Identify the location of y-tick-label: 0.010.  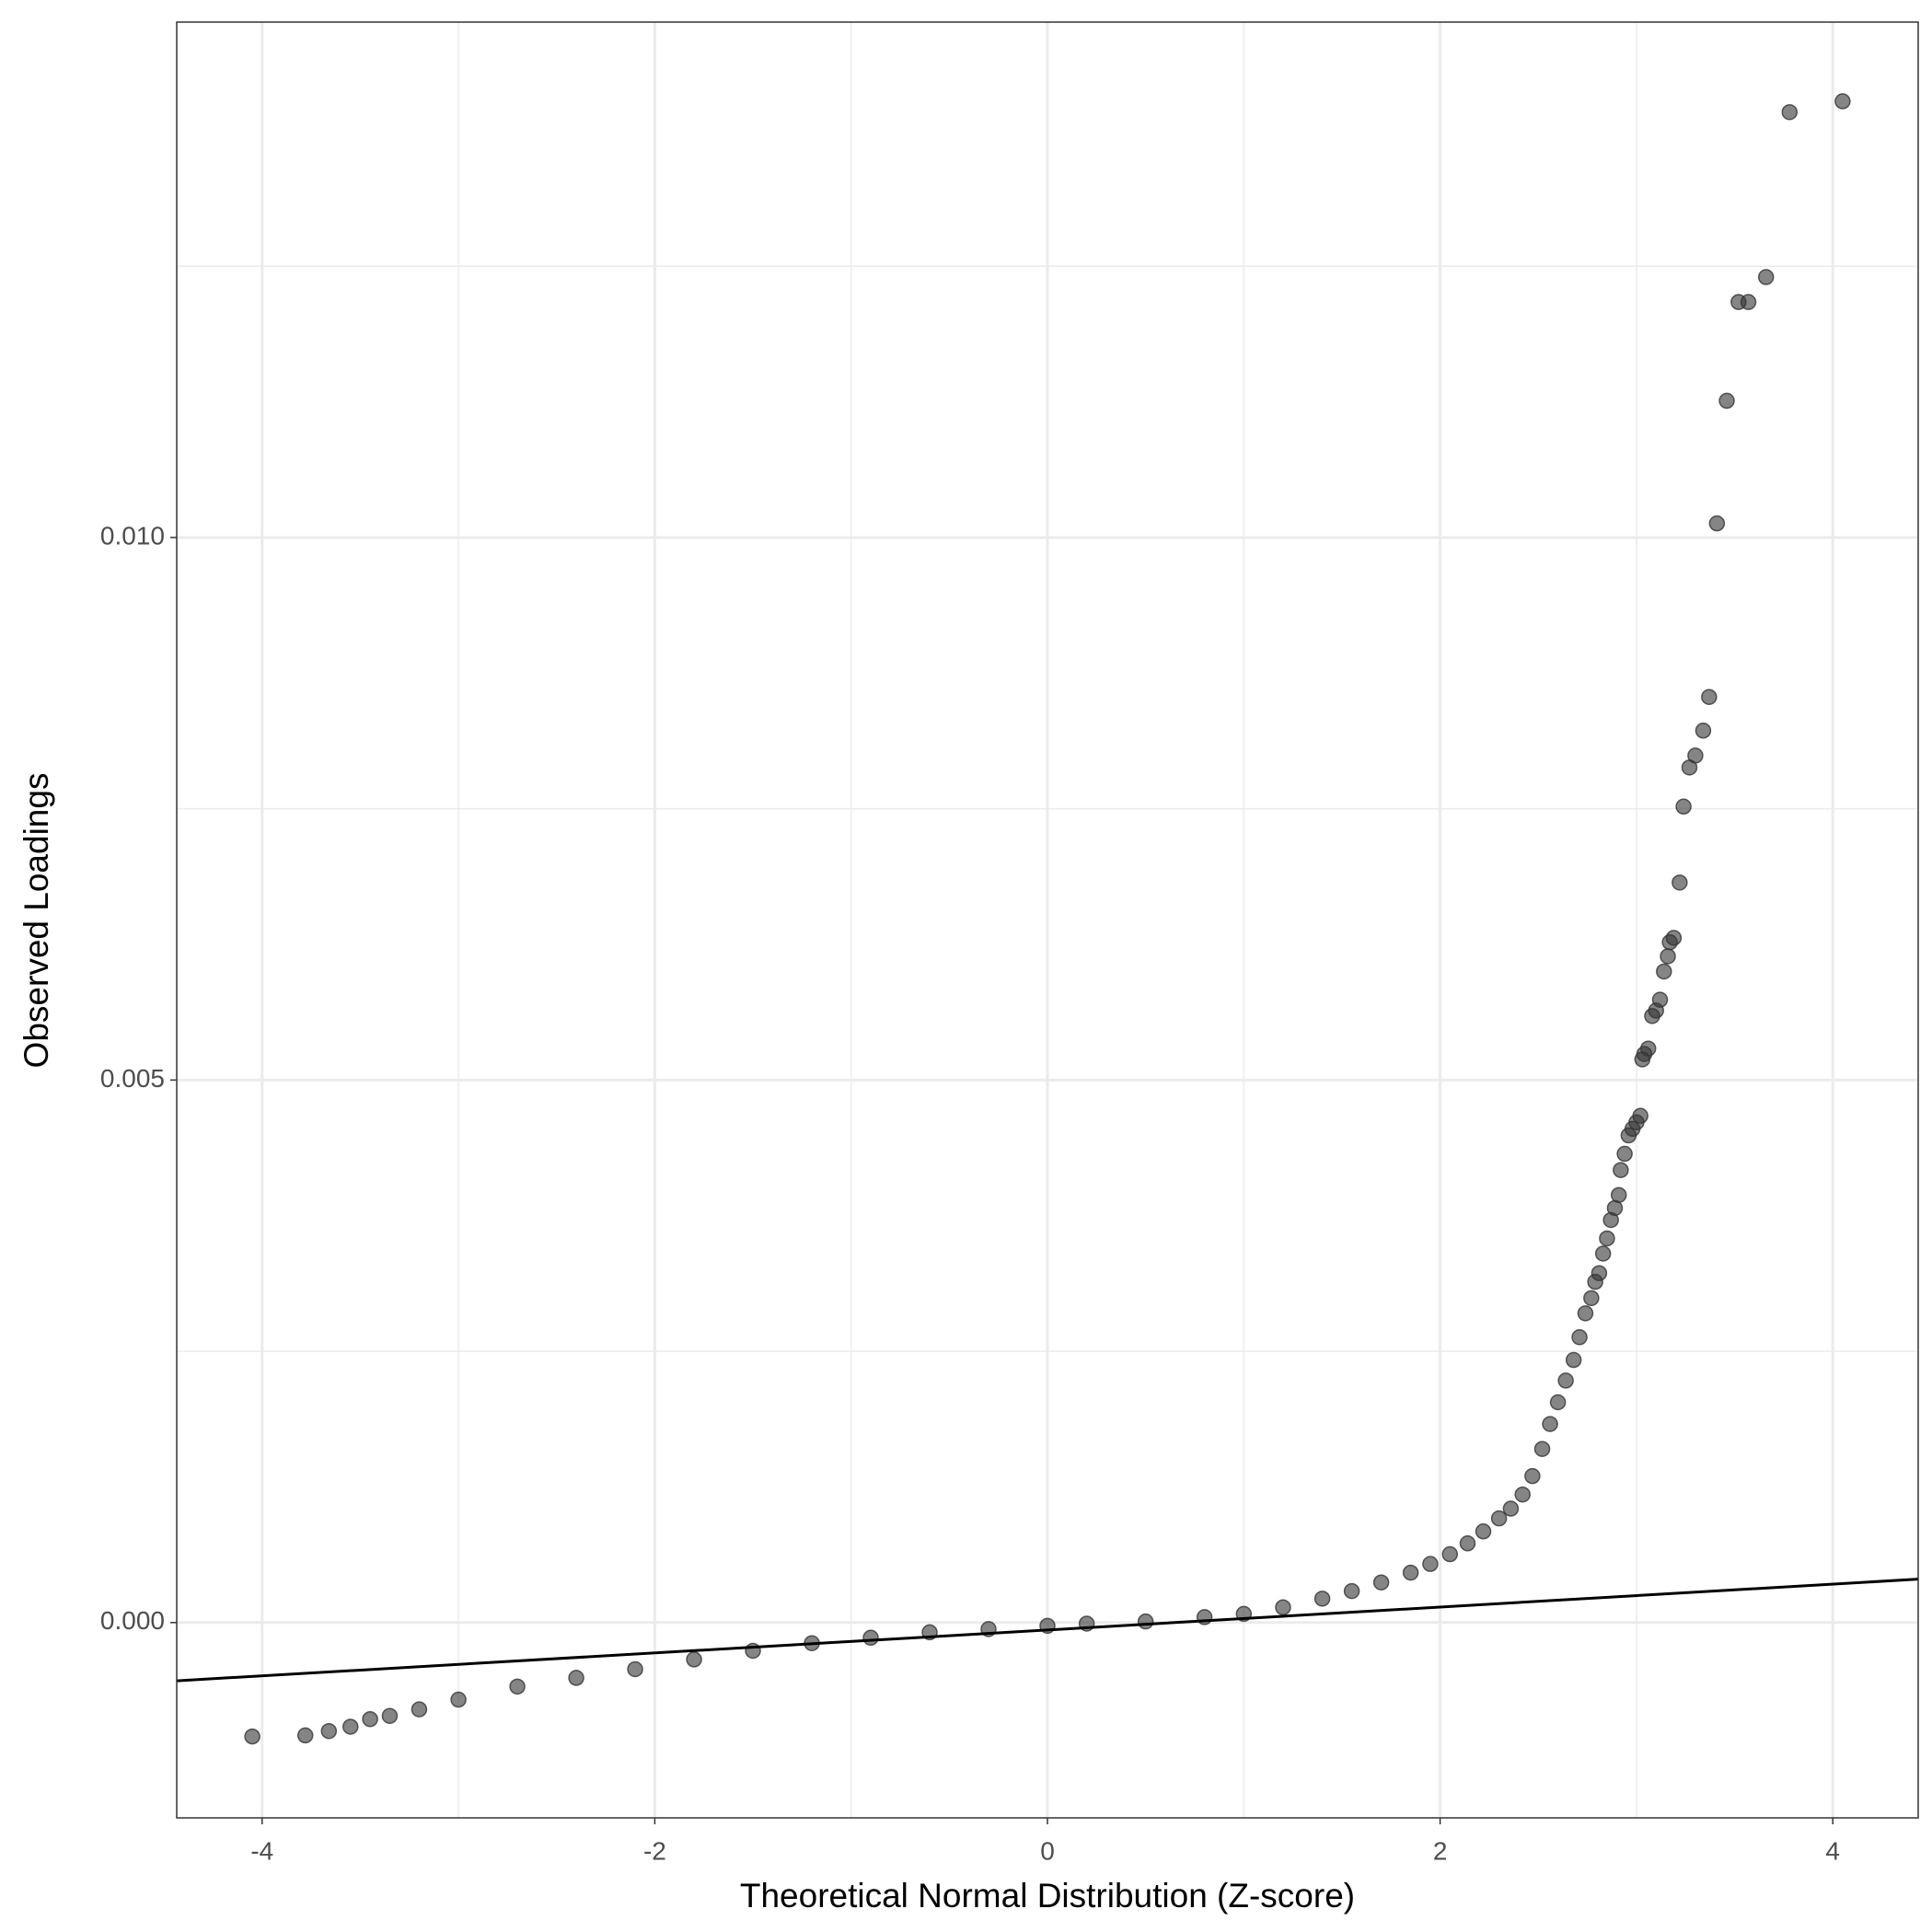
(132, 535).